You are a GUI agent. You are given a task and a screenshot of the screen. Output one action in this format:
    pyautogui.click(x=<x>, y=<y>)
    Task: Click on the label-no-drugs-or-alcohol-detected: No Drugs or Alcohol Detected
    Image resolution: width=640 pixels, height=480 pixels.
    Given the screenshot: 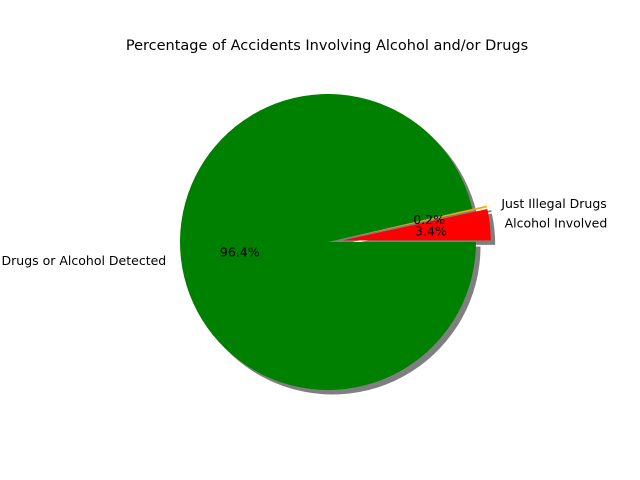 What is the action you would take?
    pyautogui.click(x=83, y=260)
    